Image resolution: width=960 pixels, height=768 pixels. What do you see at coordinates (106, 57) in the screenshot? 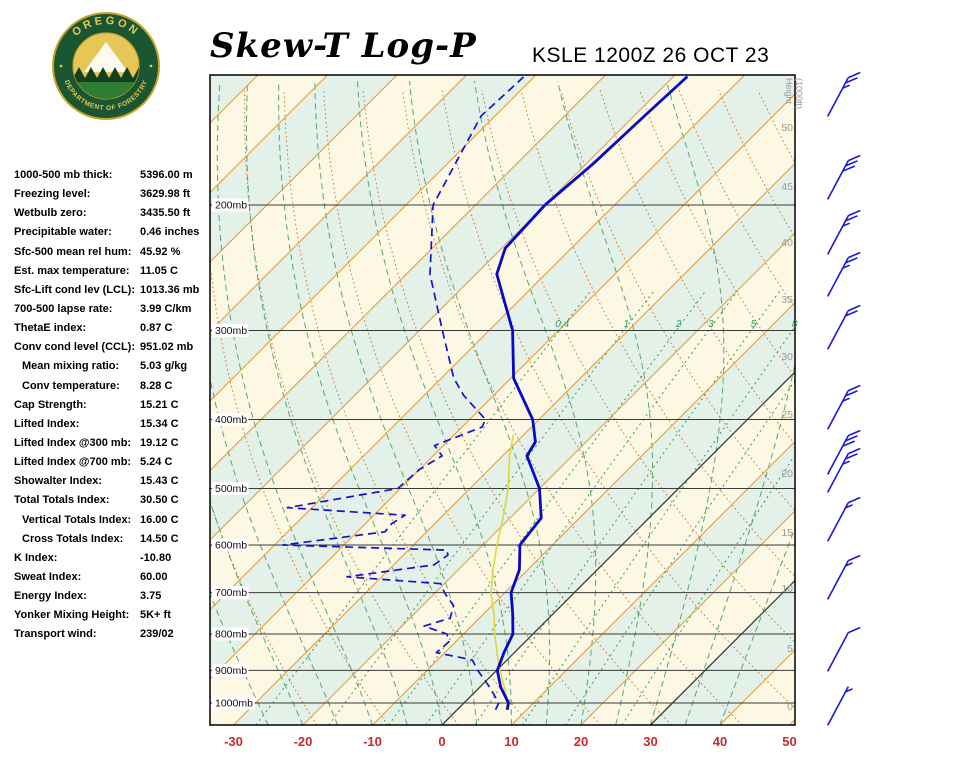
I see `logo-mountain-icon` at bounding box center [106, 57].